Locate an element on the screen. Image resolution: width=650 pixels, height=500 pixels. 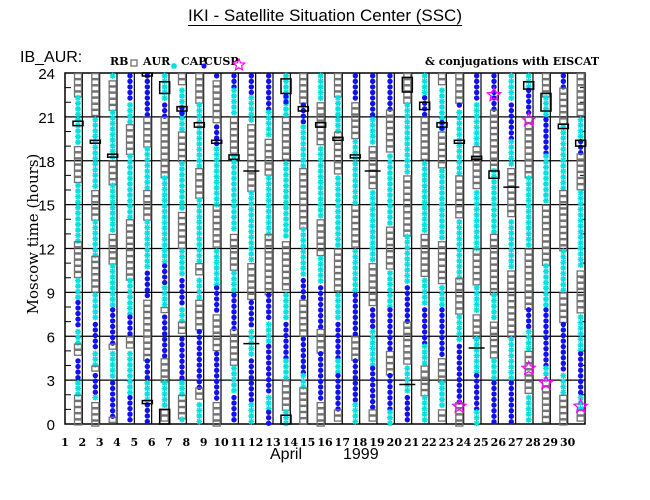
x-tick-label: 5 is located at coordinates (135, 442).